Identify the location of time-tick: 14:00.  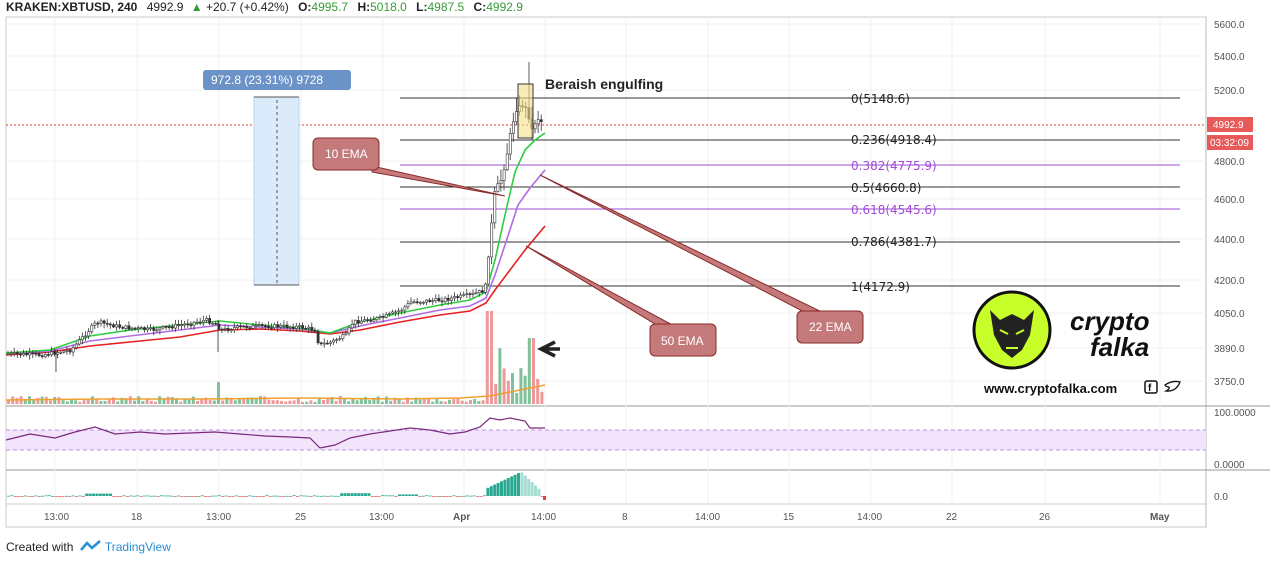
(707, 517).